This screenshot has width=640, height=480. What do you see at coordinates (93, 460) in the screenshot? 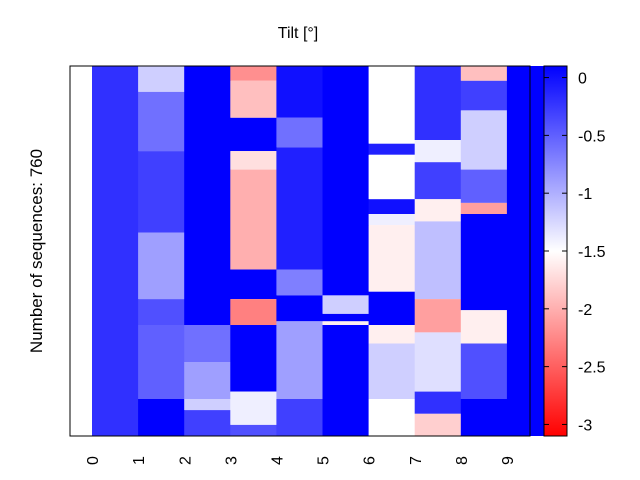
I see `x-tick-label: 0` at bounding box center [93, 460].